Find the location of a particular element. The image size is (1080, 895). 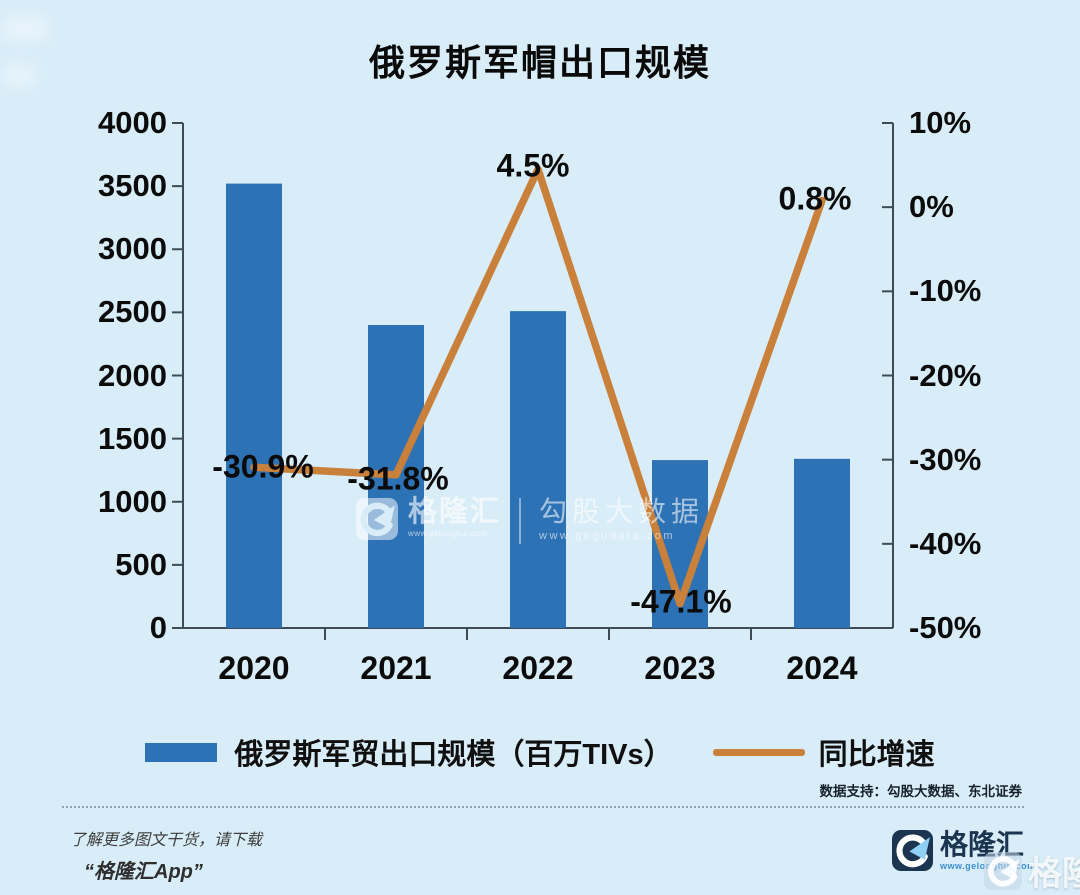

right-axis-label--50%: -50% is located at coordinates (945, 627).